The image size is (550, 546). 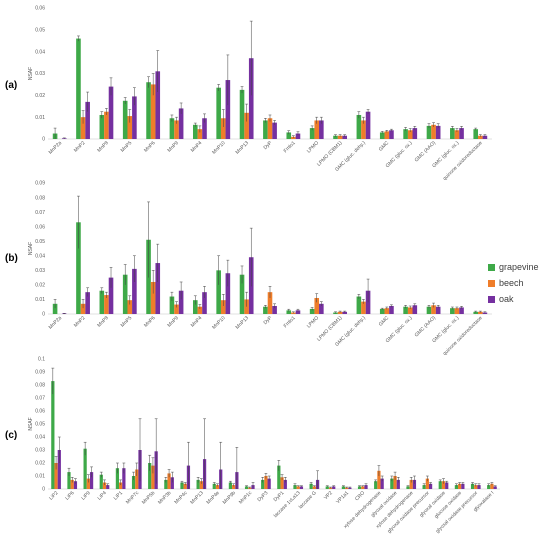 What do you see at coordinates (102, 495) in the screenshot?
I see `x-tick-label: LiP4` at bounding box center [102, 495].